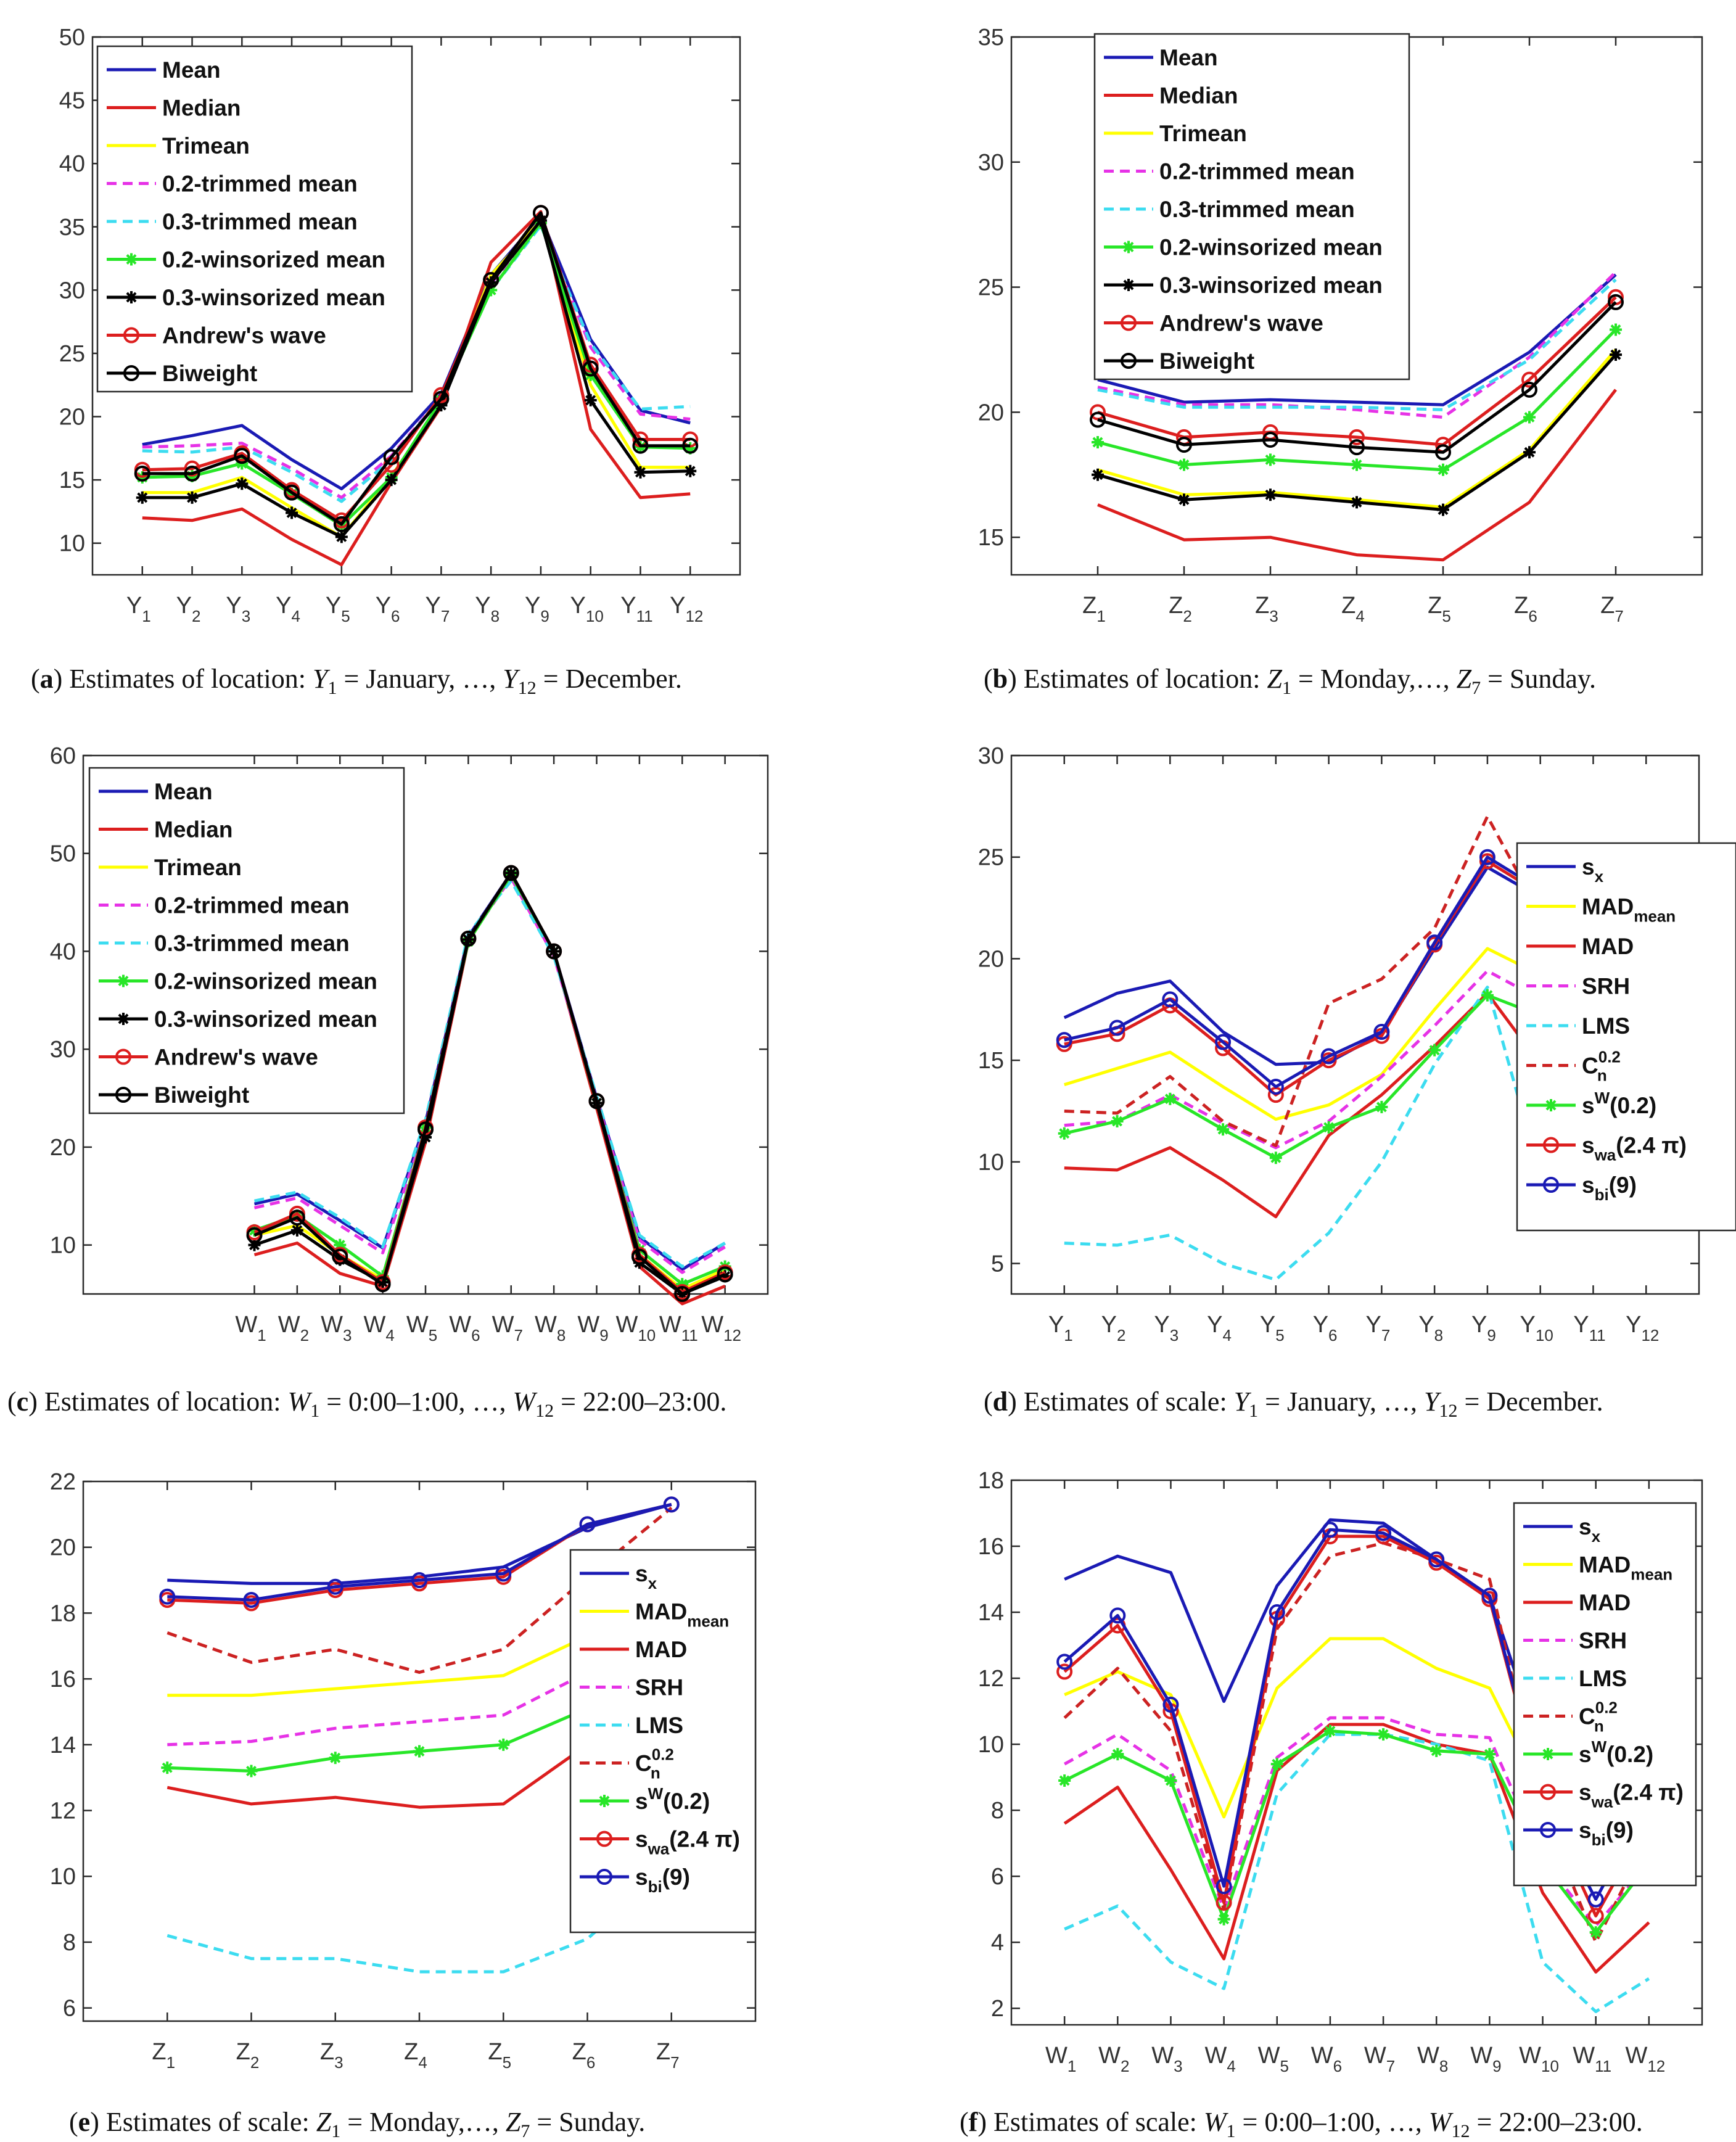 Image resolution: width=1736 pixels, height=2142 pixels. I want to click on x-tick-label: W11, so click(1592, 2059).